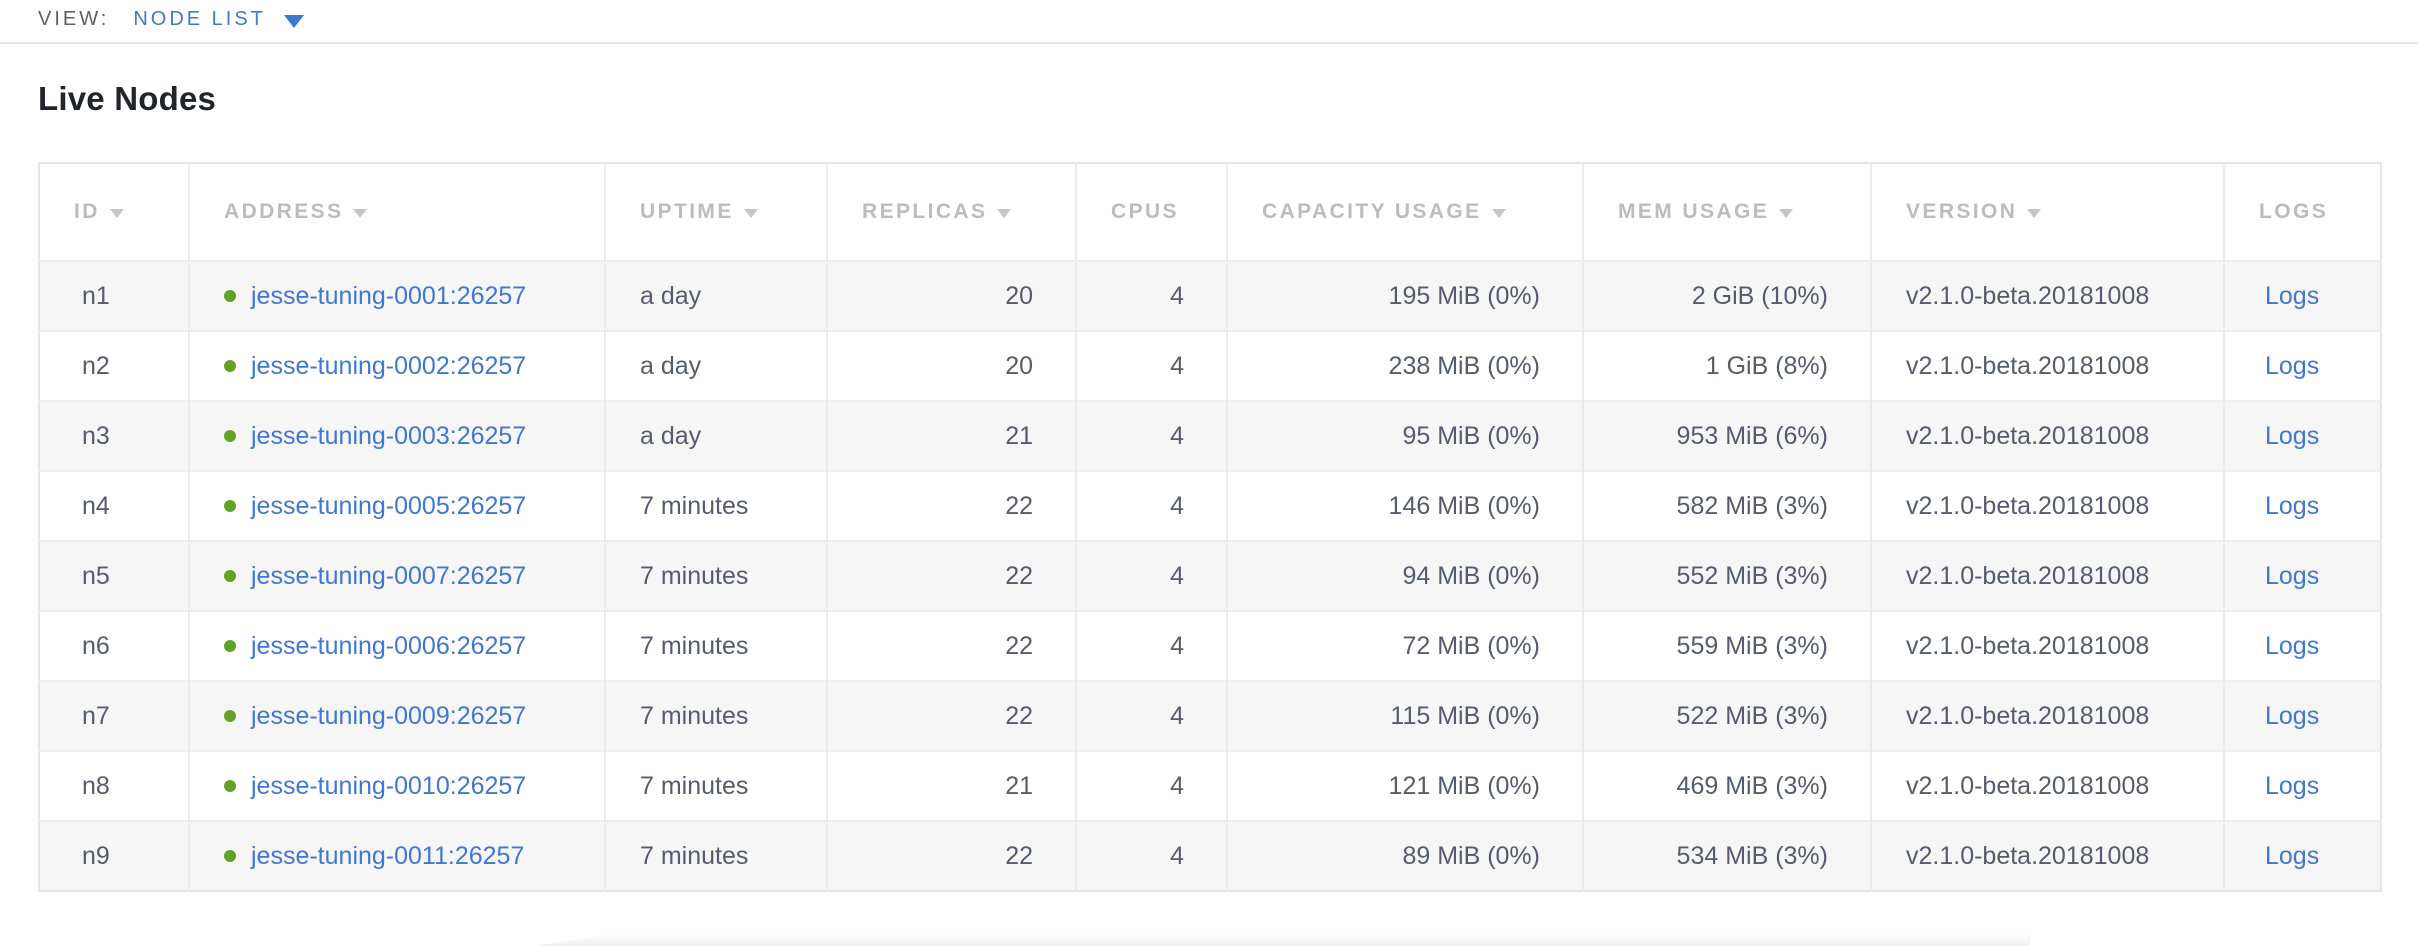 This screenshot has width=2418, height=946. I want to click on cell-mem_usage: 953 MiB (6%), so click(1726, 435).